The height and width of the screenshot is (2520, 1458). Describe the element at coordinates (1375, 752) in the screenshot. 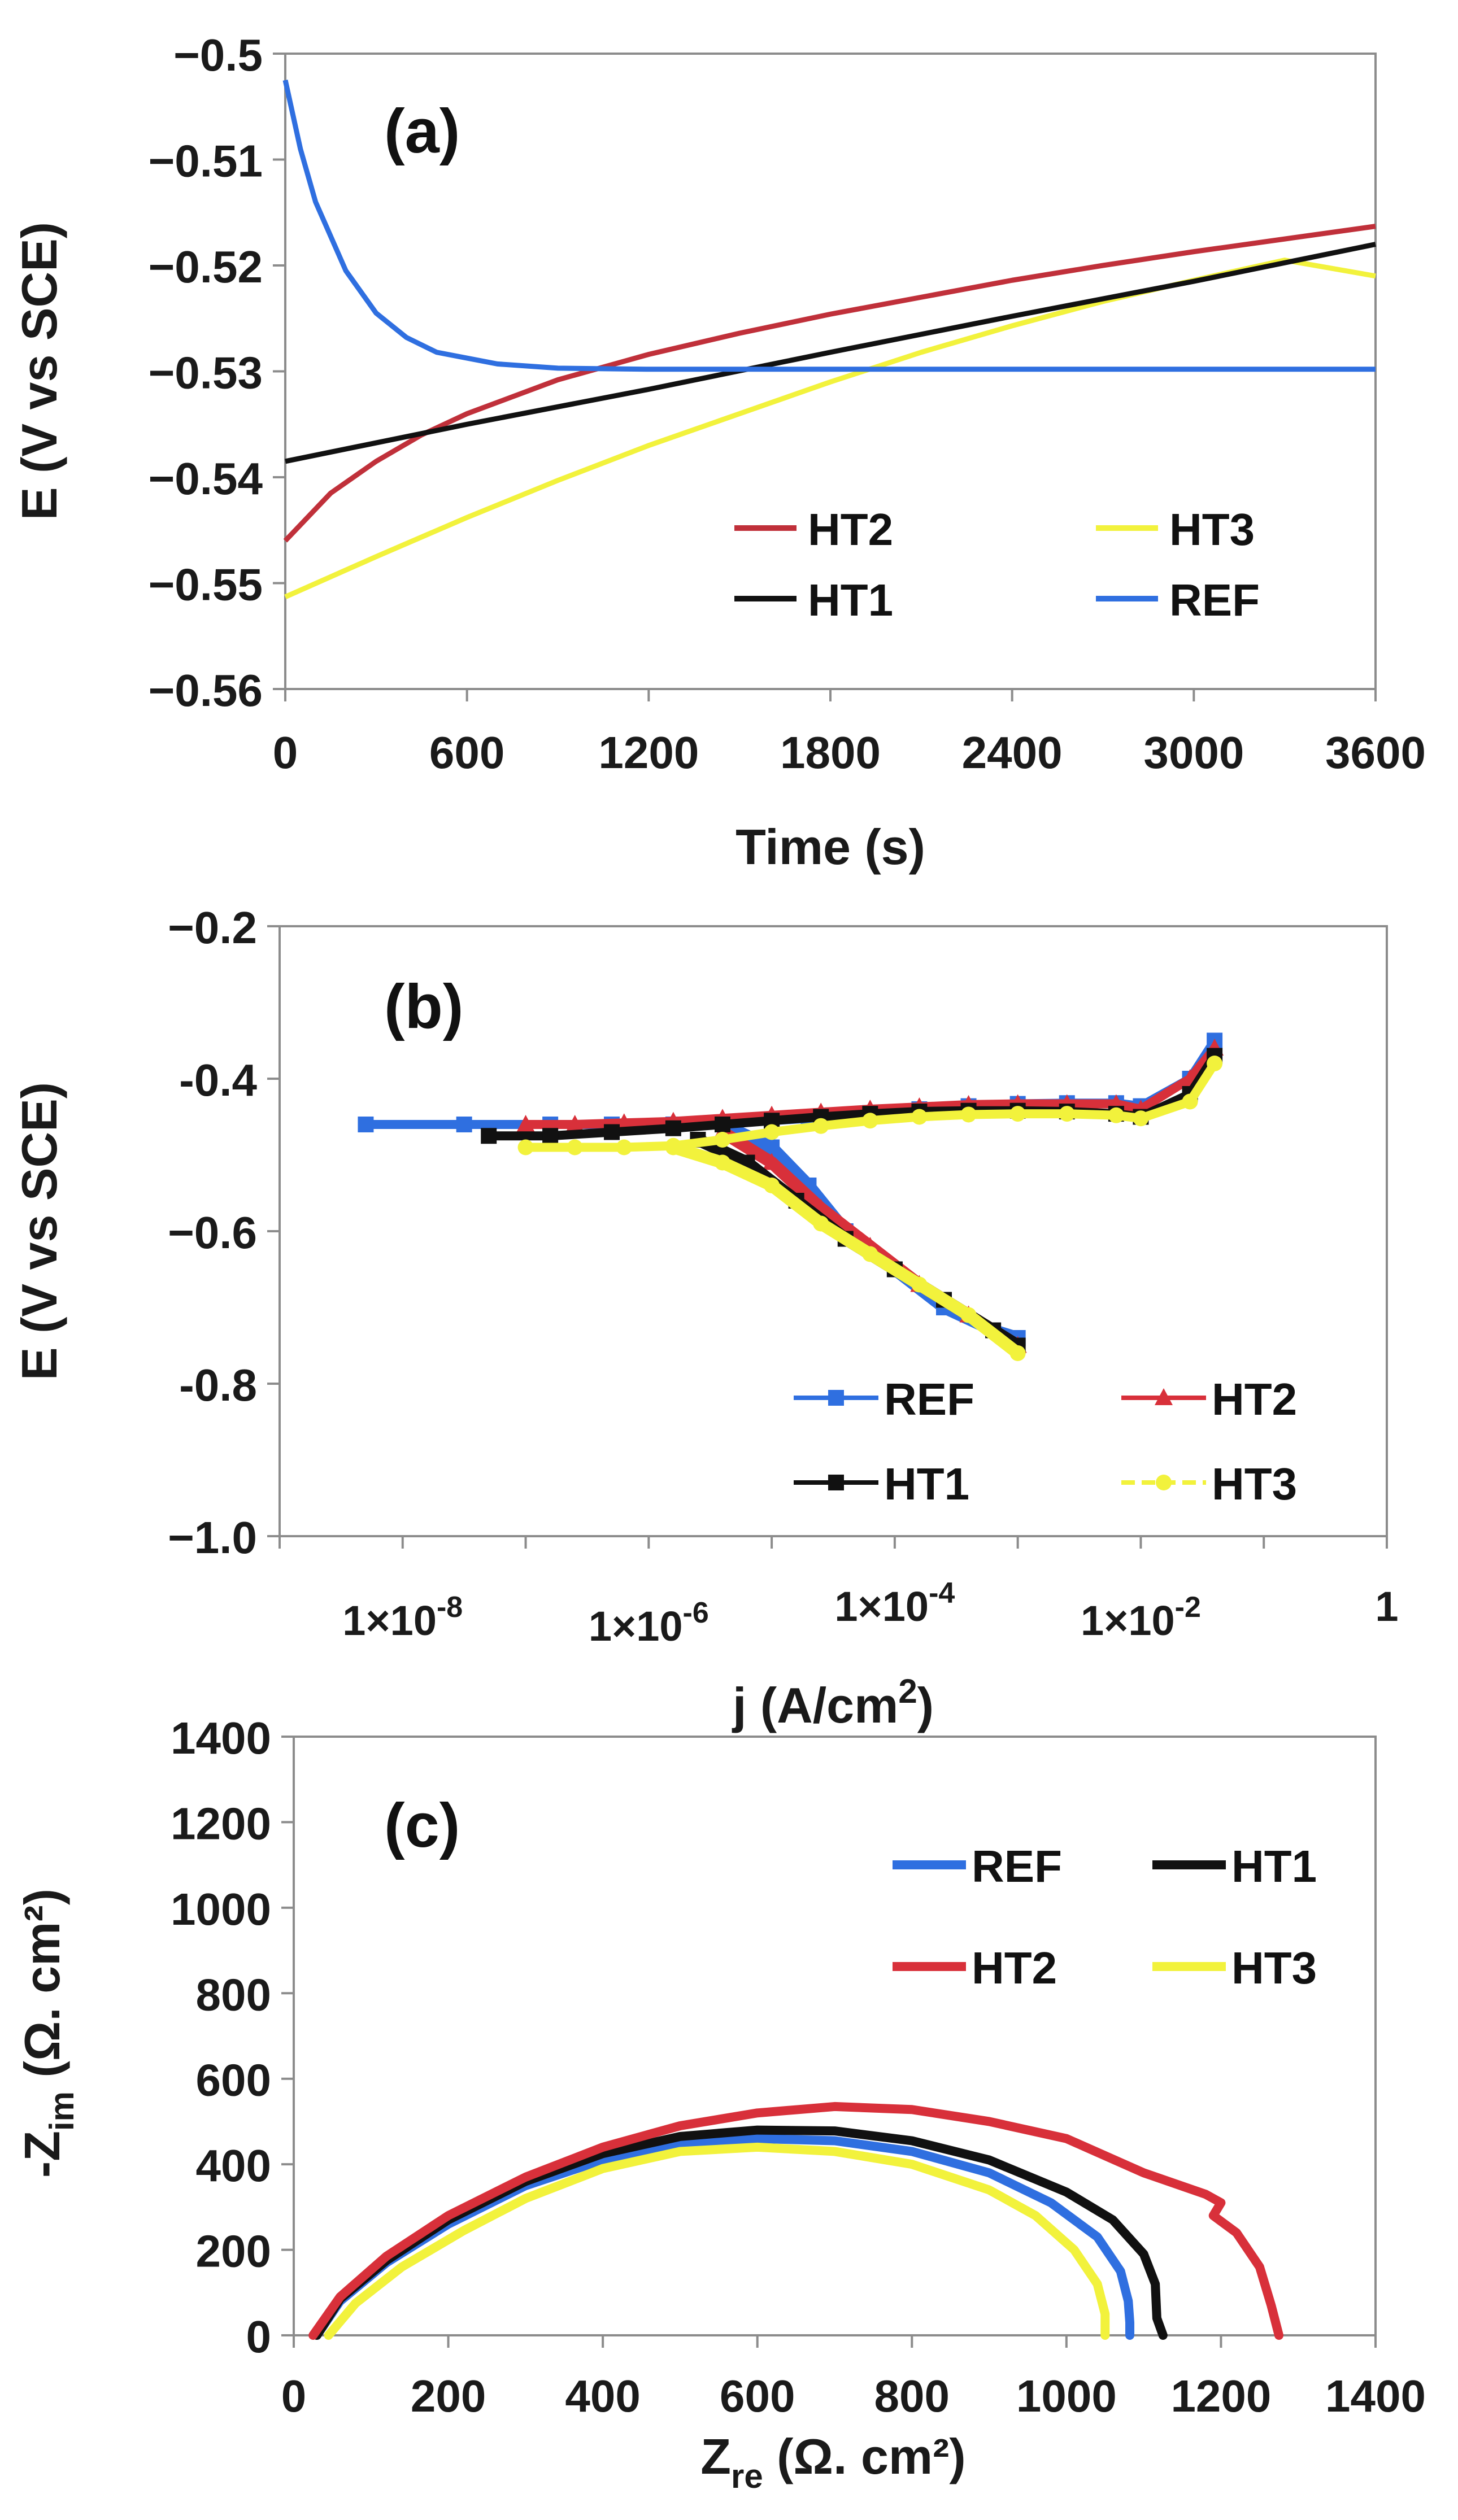

I see `x-tick-label-a: 3600` at that location.